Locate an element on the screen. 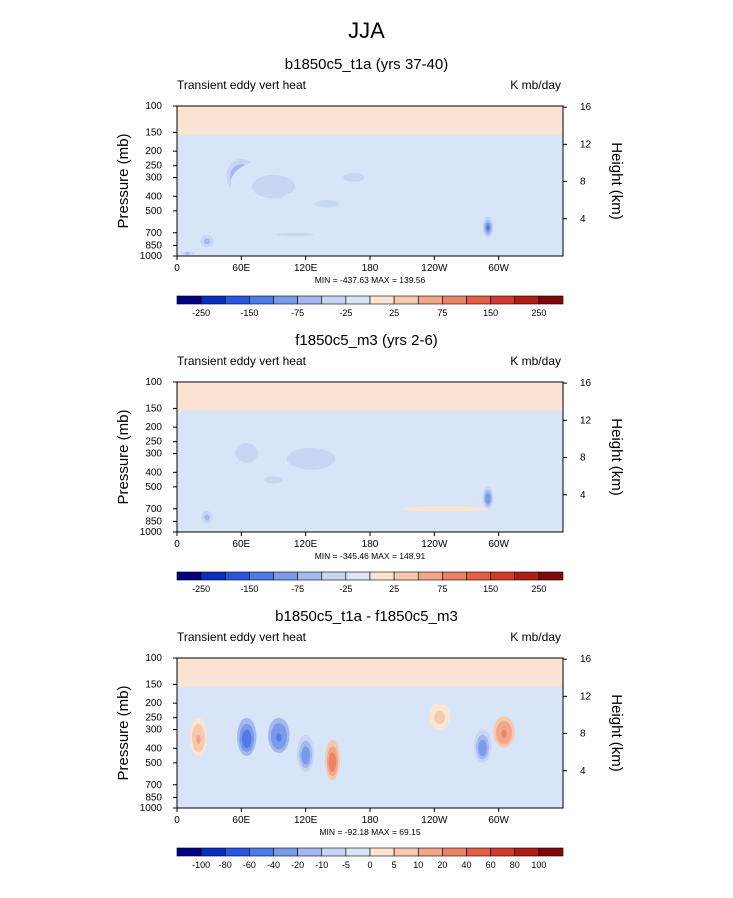  y2-axis-title: Height (km) is located at coordinates (616, 733).